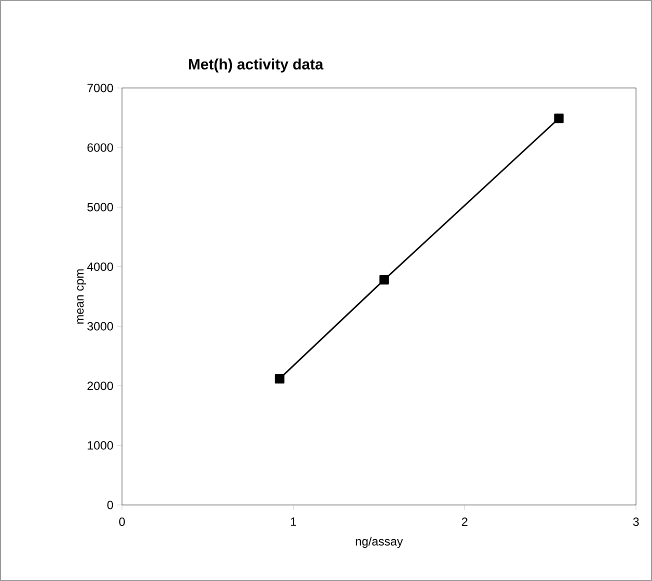 The image size is (652, 581). What do you see at coordinates (110, 505) in the screenshot?
I see `y-tick-label: 0` at bounding box center [110, 505].